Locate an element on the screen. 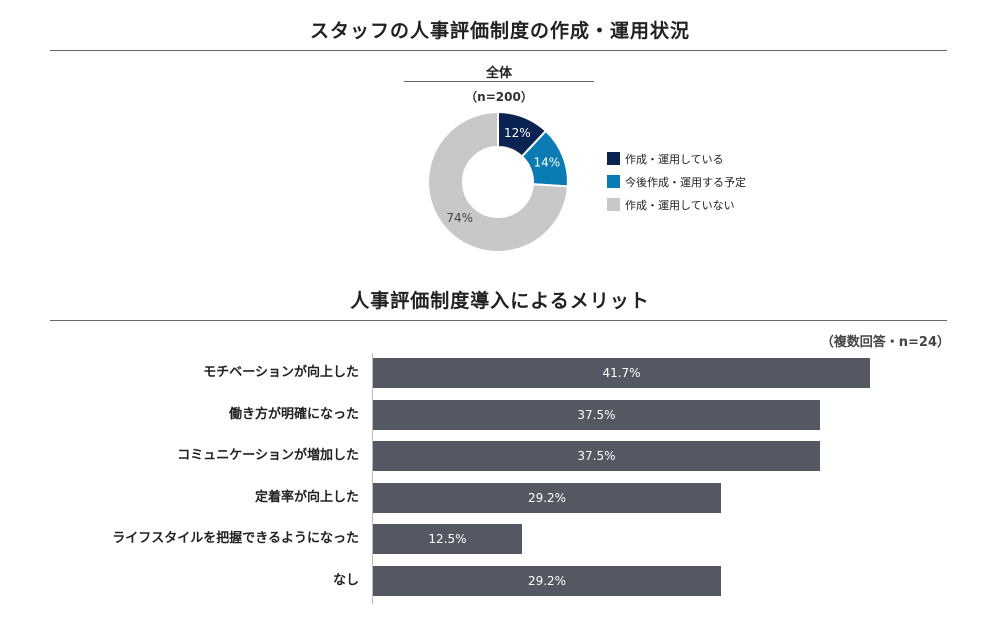 The height and width of the screenshot is (623, 1000). legend-item: 作成・運用している is located at coordinates (676, 158).